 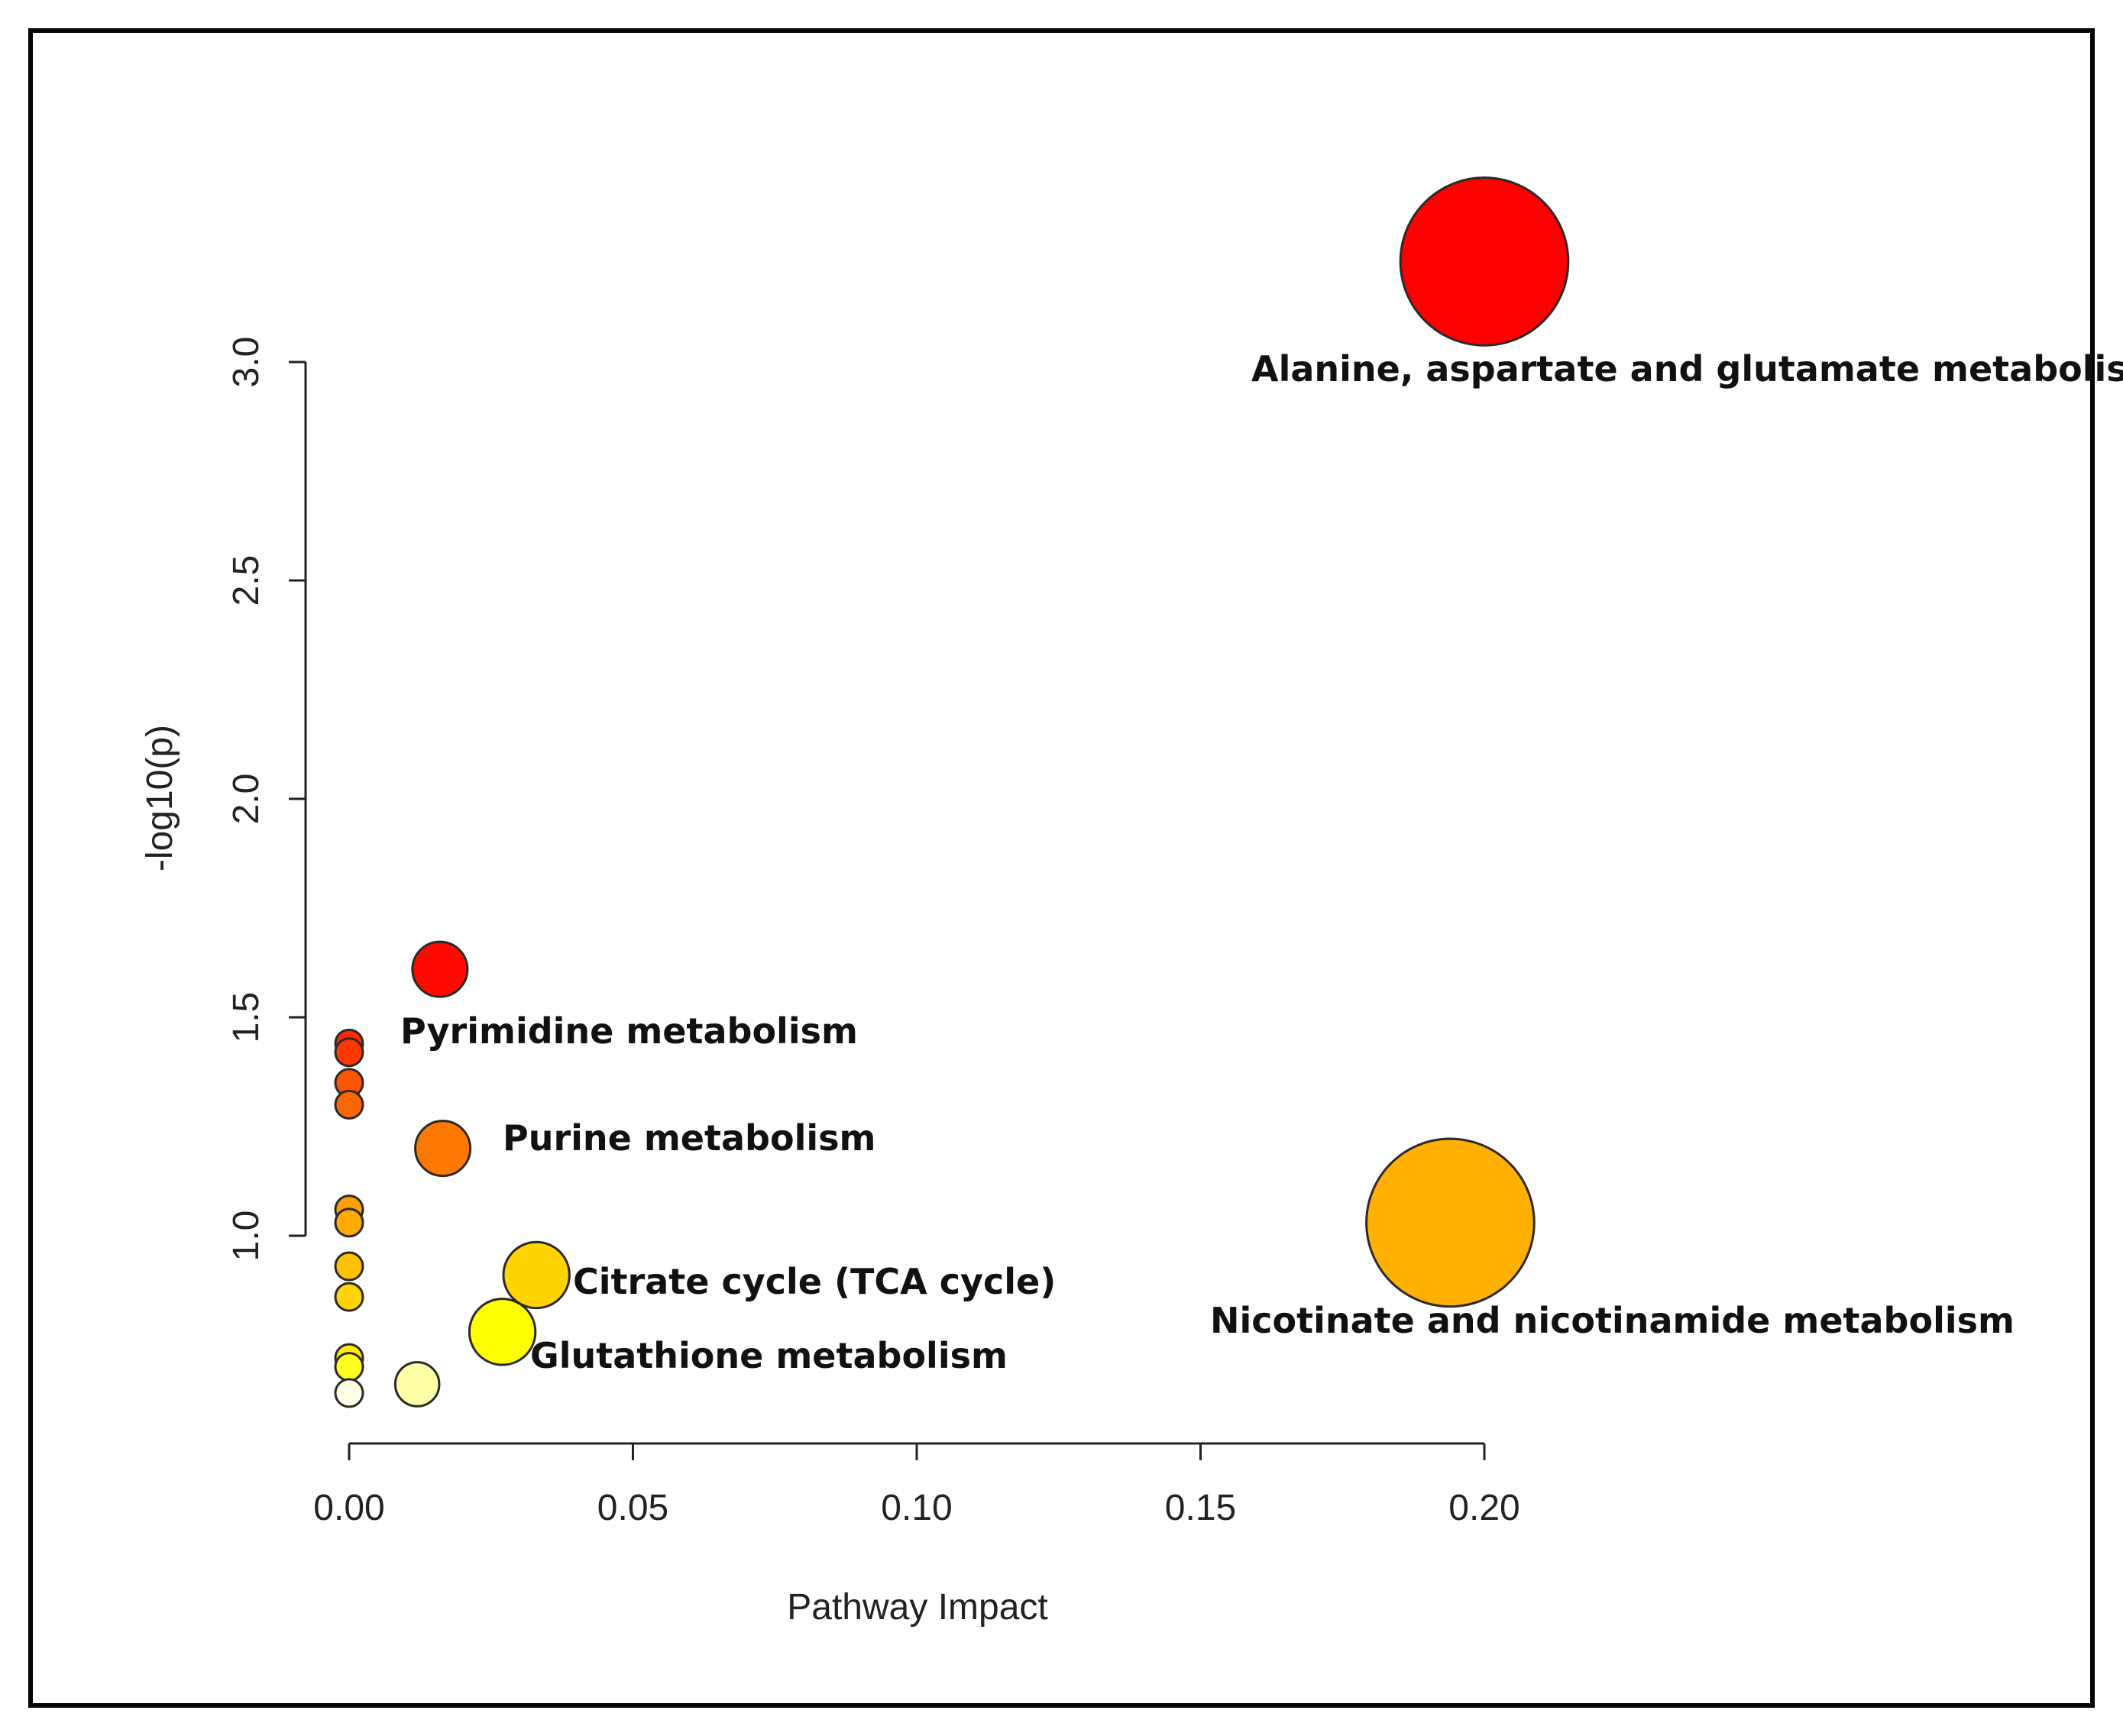 What do you see at coordinates (1484, 1508) in the screenshot?
I see `x-tick-label: 0.20` at bounding box center [1484, 1508].